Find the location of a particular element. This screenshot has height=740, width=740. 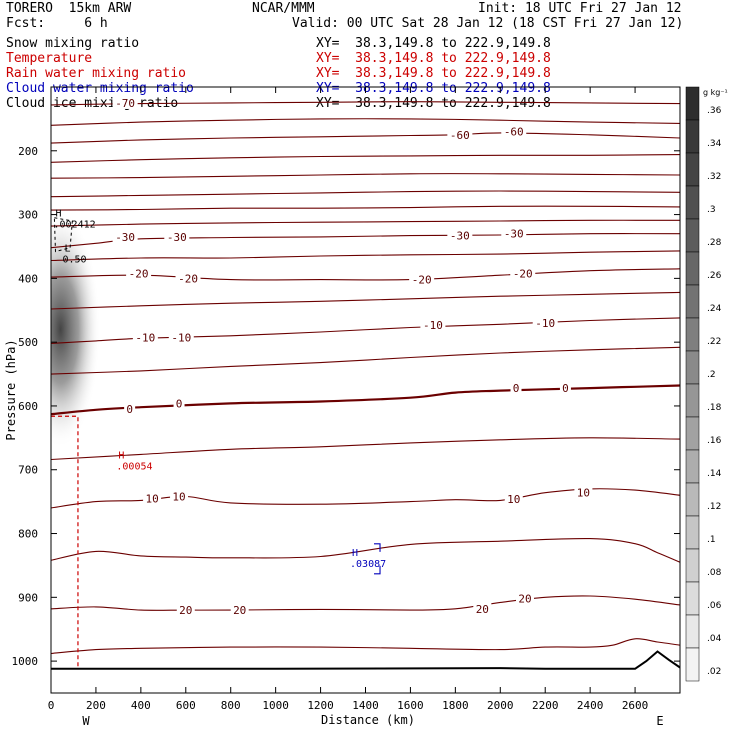

extremum-value: 0.50 is located at coordinates (74, 260).